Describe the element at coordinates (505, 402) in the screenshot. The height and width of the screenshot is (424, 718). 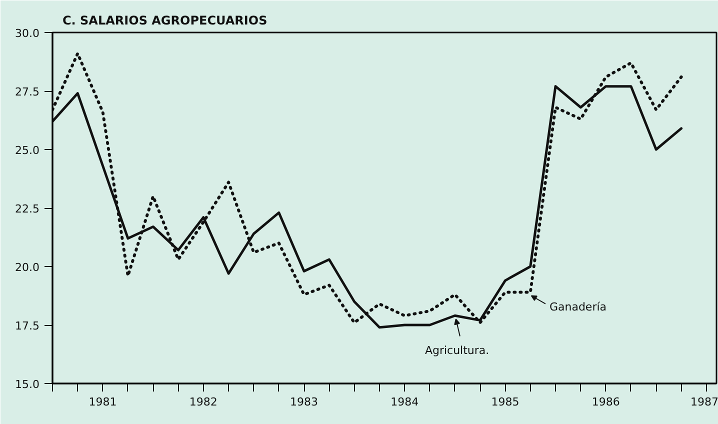
I see `x-tick-label: 1985` at that location.